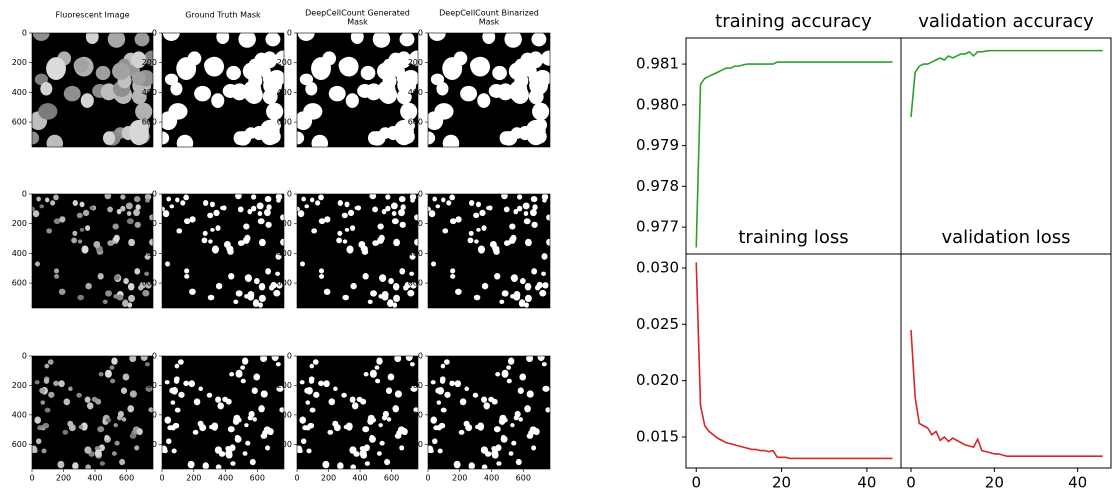 Image resolution: width=1113 pixels, height=494 pixels. I want to click on y-tick-label: 0.978, so click(657, 186).